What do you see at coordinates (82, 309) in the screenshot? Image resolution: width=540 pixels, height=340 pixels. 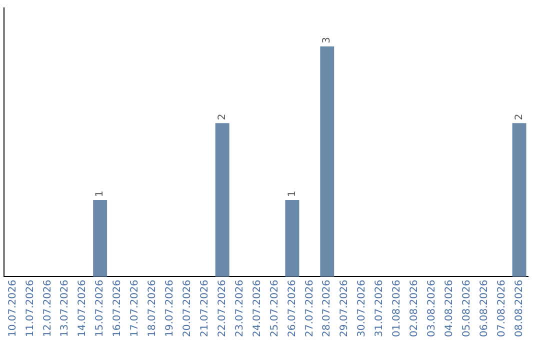 I see `x-tick-label: 14.07.2026` at bounding box center [82, 309].